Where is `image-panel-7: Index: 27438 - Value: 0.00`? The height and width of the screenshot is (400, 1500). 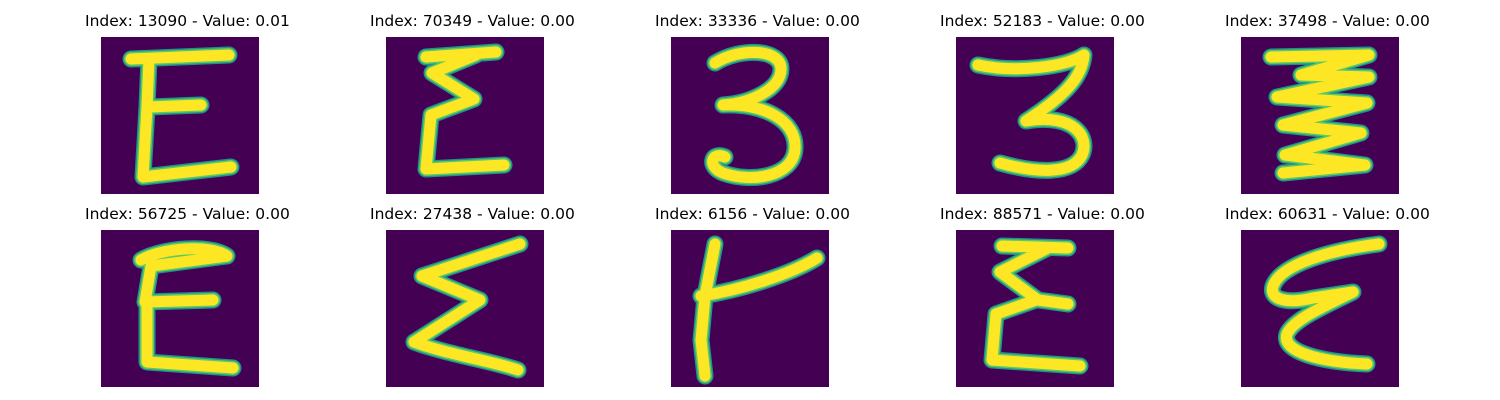
image-panel-7: Index: 27438 - Value: 0.00 is located at coordinates (472, 295).